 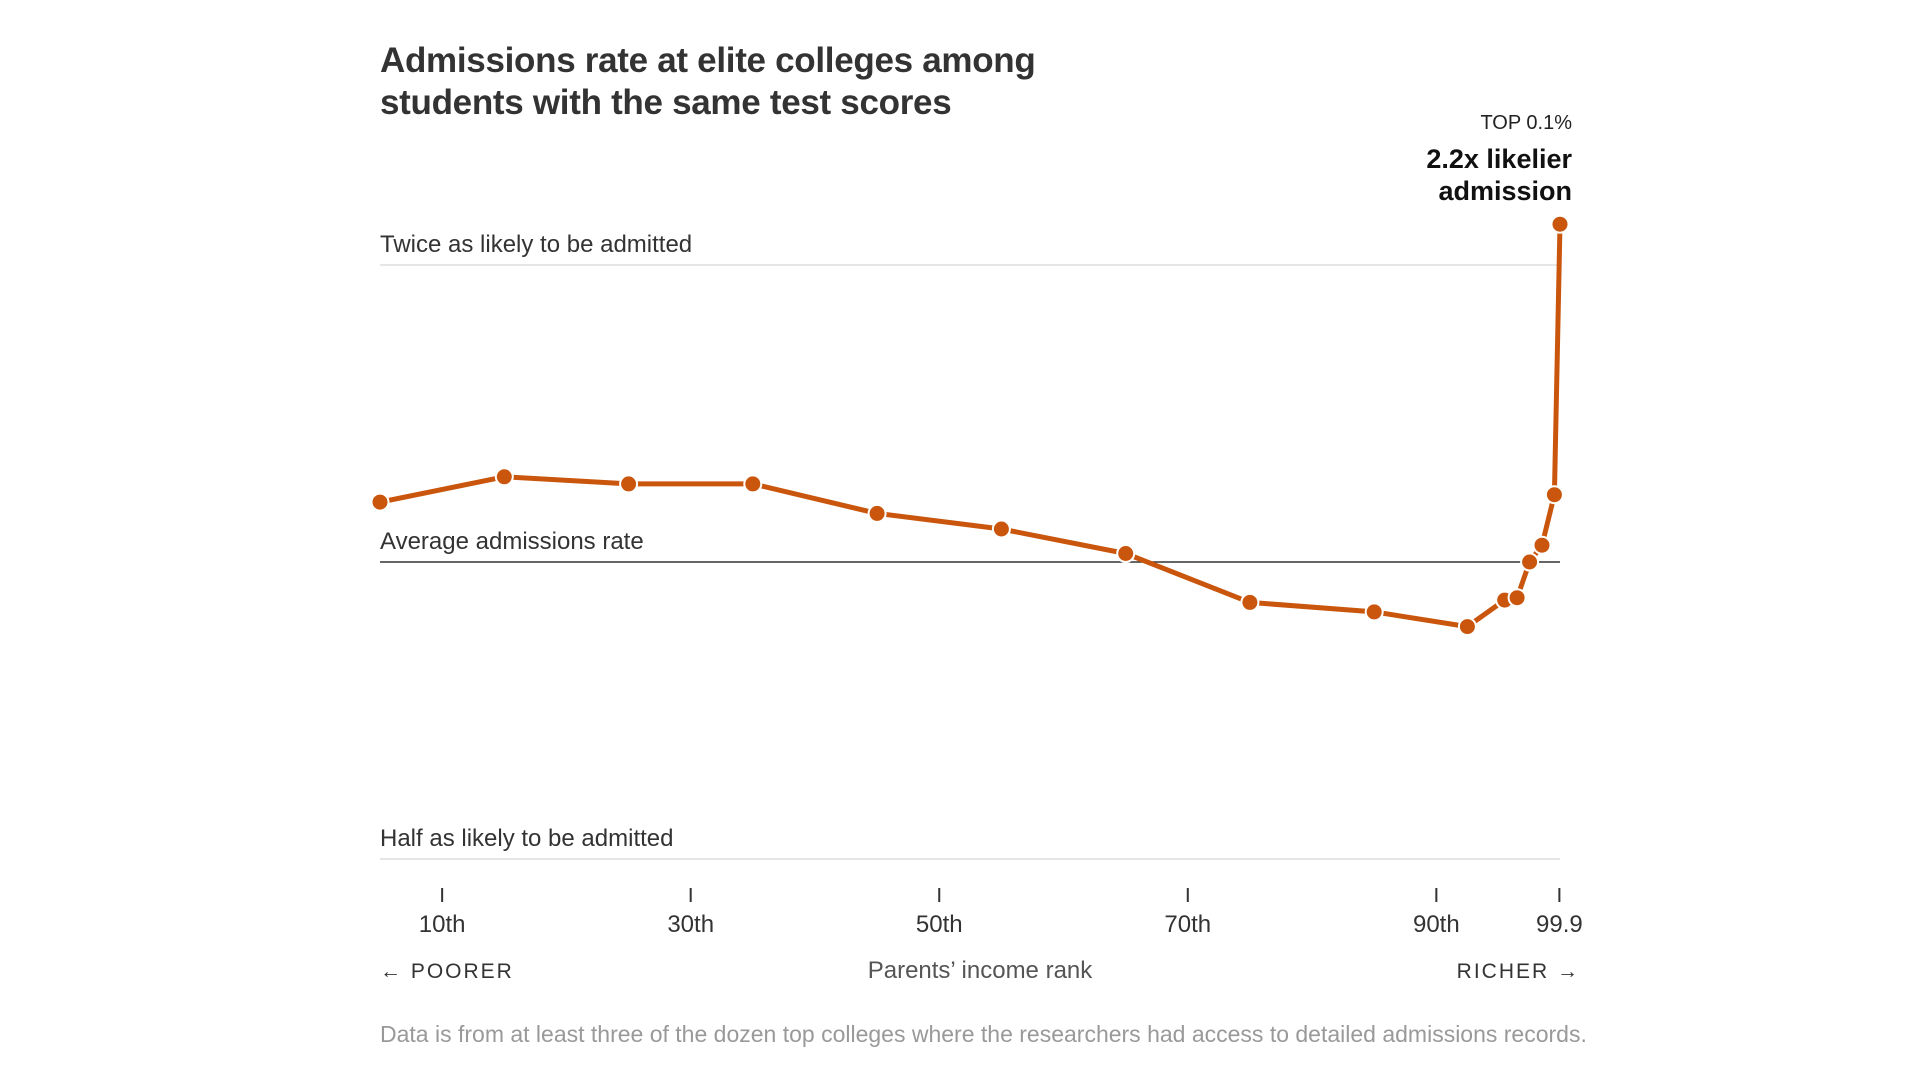 I want to click on x-tick-label-3: 70th, so click(x=1187, y=924).